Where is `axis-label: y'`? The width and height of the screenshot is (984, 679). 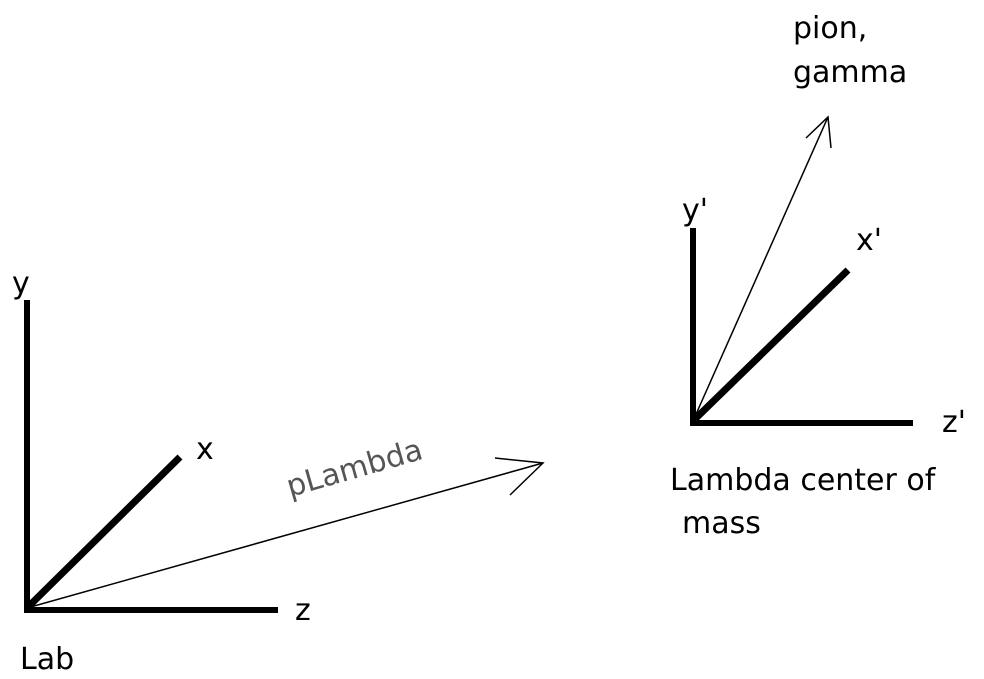
axis-label: y' is located at coordinates (695, 210).